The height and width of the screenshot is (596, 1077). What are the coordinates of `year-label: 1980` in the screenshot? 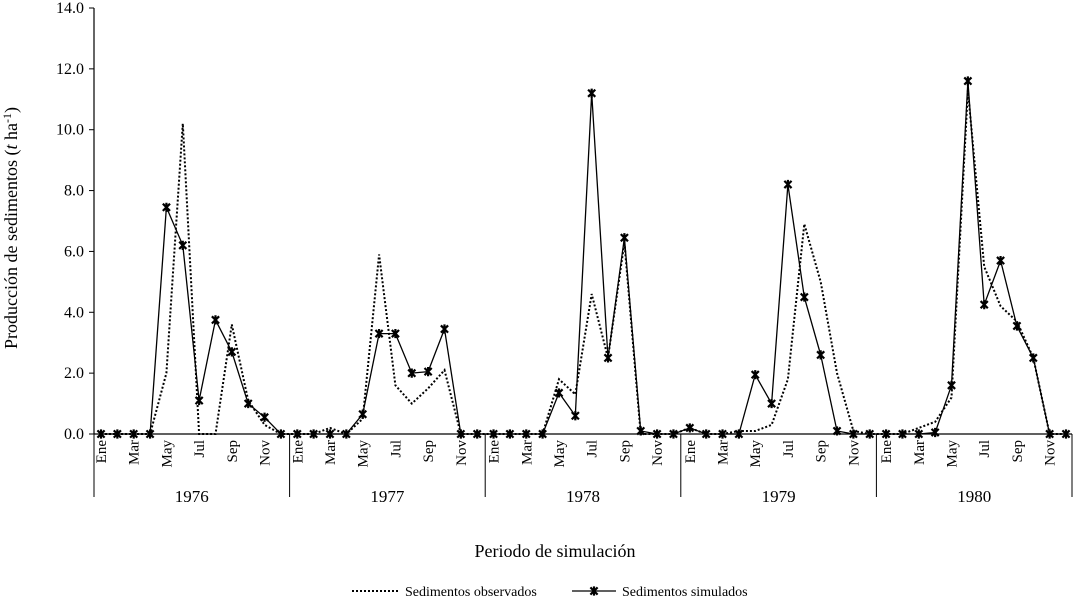 It's located at (974, 496).